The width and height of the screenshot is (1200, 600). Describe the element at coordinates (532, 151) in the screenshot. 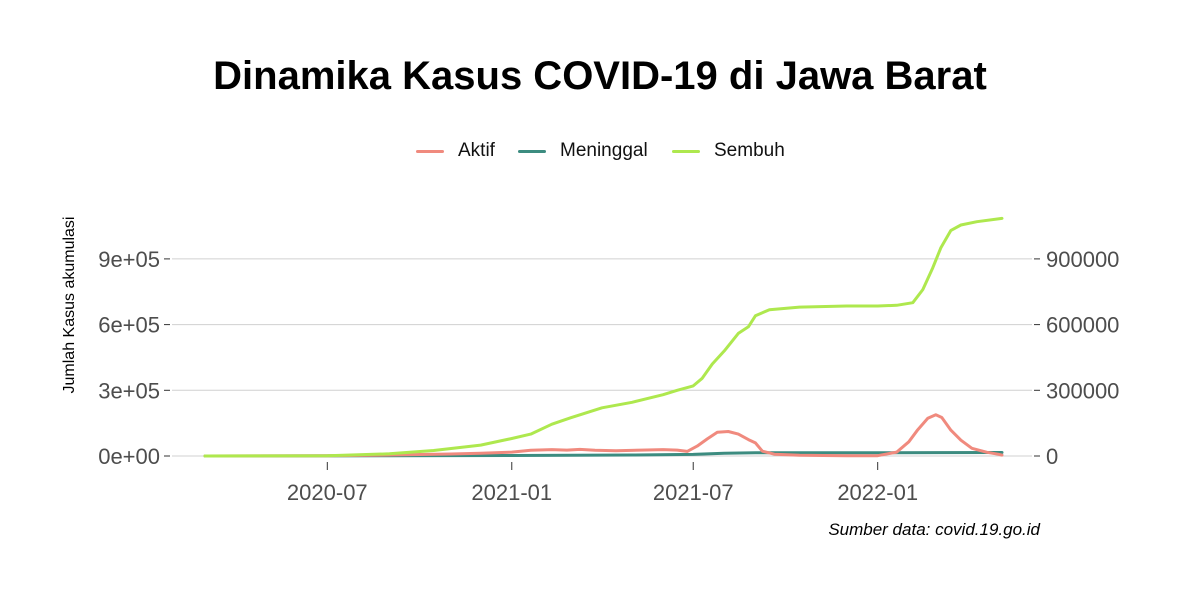

I see `legend-swatch-meninggal` at that location.